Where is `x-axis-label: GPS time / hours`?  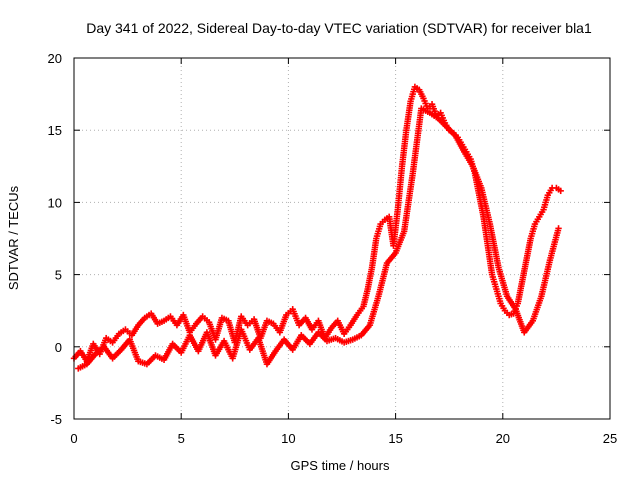
x-axis-label: GPS time / hours is located at coordinates (340, 465).